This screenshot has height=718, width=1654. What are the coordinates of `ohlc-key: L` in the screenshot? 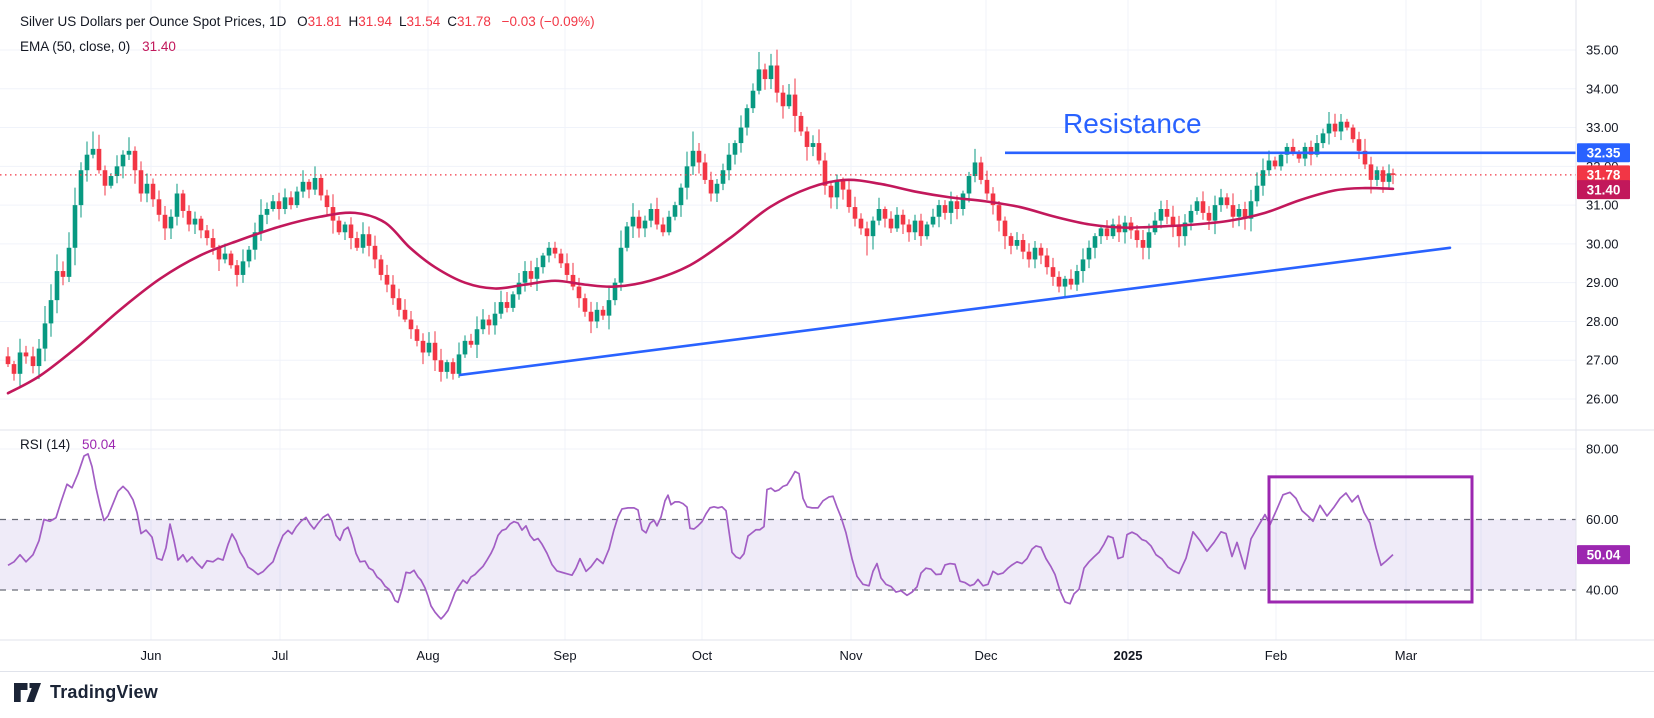 It's located at (402, 21).